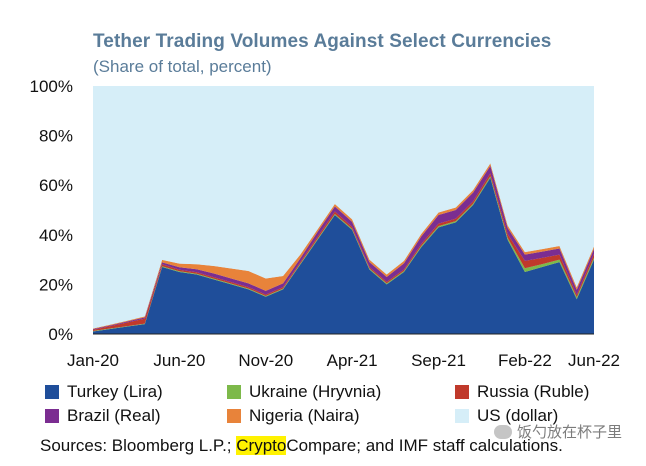 This screenshot has width=646, height=466. I want to click on source-suffix: Compare; and IMF staff calculations., so click(424, 445).